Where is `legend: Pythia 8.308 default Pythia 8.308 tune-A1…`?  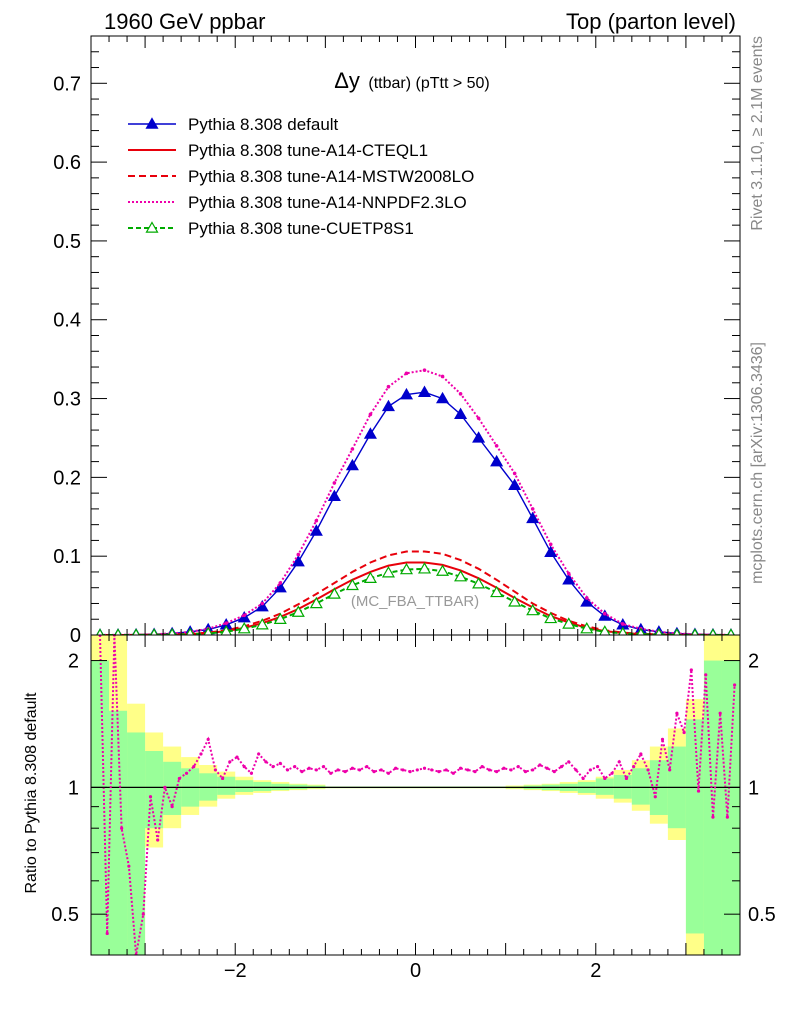
legend: Pythia 8.308 default Pythia 8.308 tune-A1… is located at coordinates (301, 176).